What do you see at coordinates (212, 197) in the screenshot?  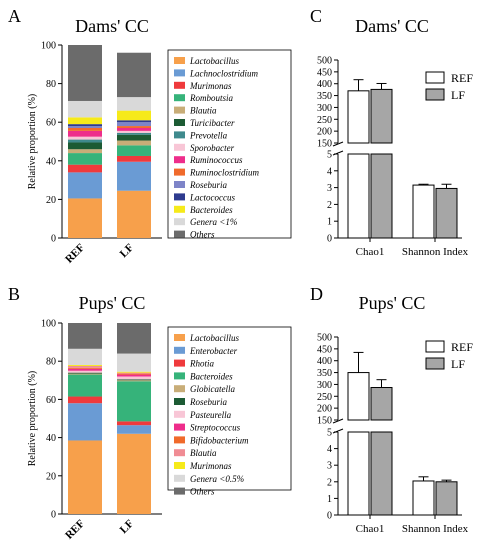 I see `legend-label: Lactococcus` at bounding box center [212, 197].